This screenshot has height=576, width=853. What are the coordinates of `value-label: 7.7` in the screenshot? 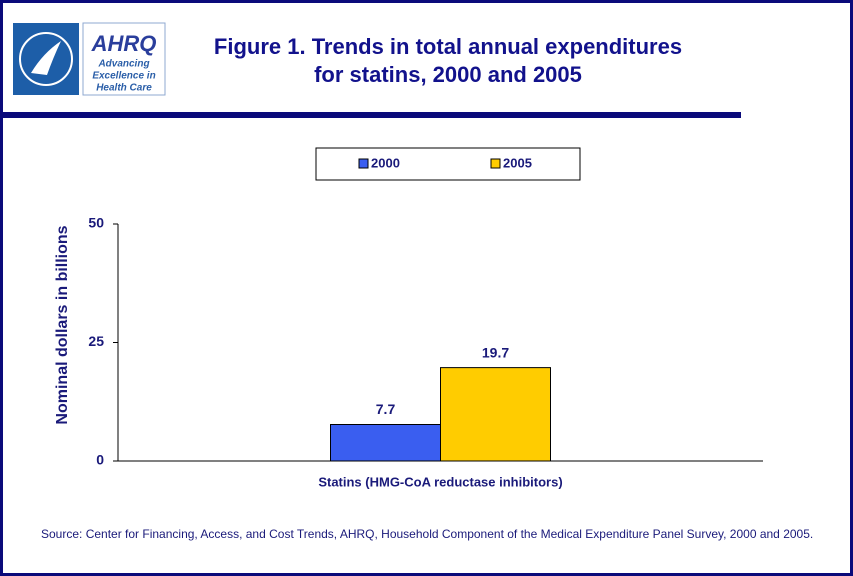 It's located at (386, 409).